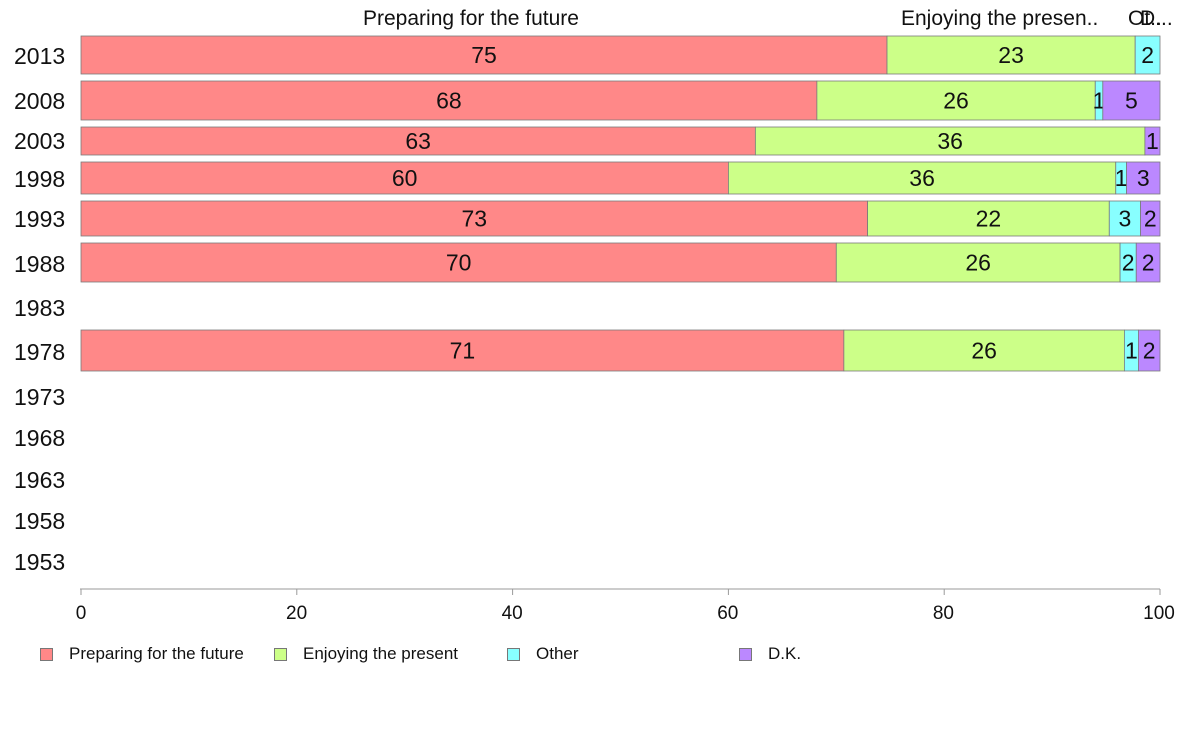 The width and height of the screenshot is (1188, 736). Describe the element at coordinates (1159, 613) in the screenshot. I see `x-tick-label: 100` at that location.